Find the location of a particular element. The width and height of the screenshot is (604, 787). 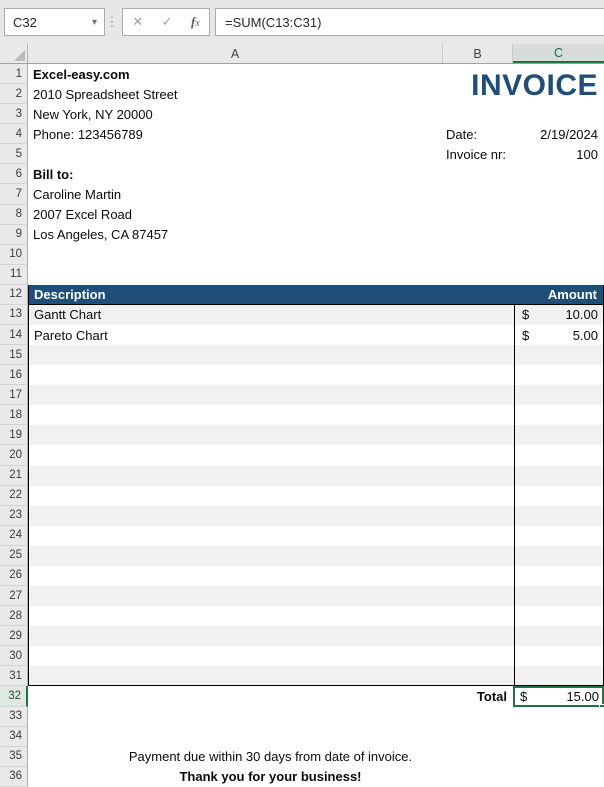

row-header-20: 20 is located at coordinates (14, 455).